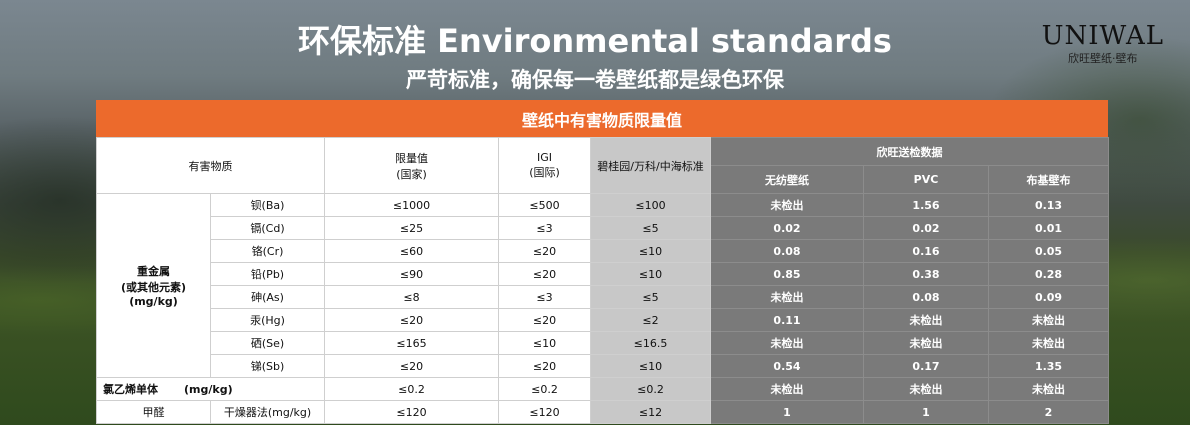  Describe the element at coordinates (595, 41) in the screenshot. I see `page-title: 环保标准 Environmental standards` at that location.